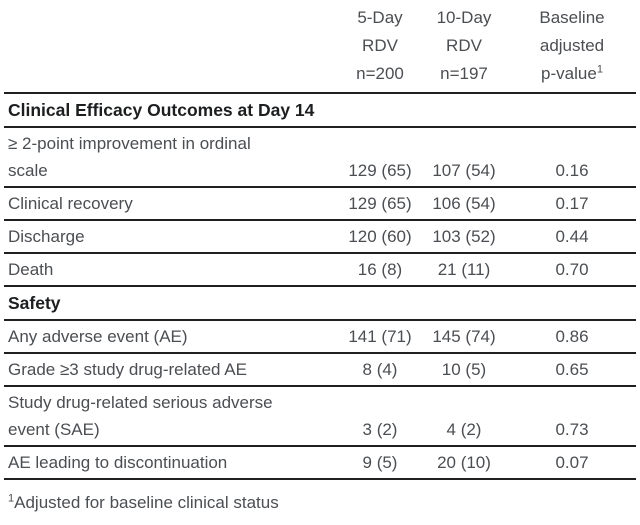 The width and height of the screenshot is (640, 525). Describe the element at coordinates (46, 236) in the screenshot. I see `row-label-line1: Discharge` at that location.